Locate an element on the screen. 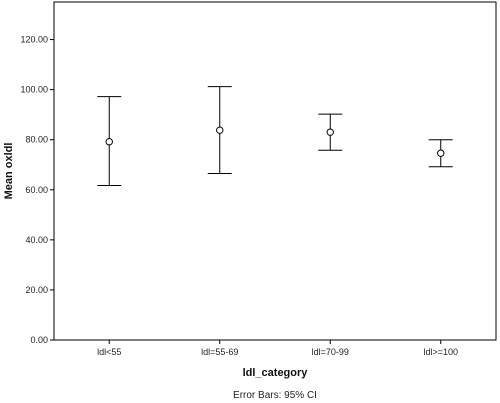 The height and width of the screenshot is (403, 500). y-tick-label: 0.00 is located at coordinates (39, 340).